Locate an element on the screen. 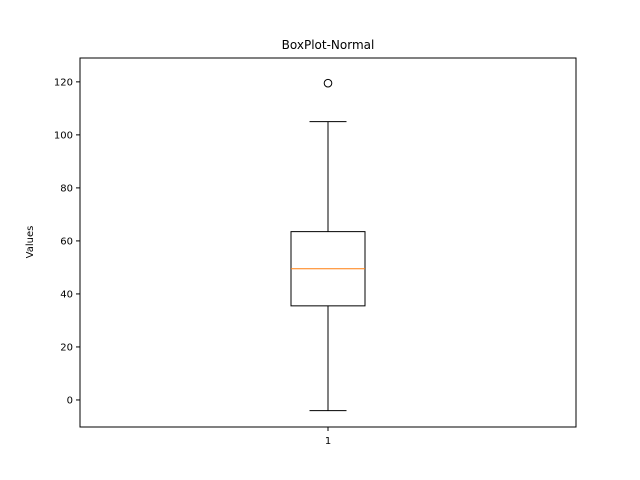 Image resolution: width=640 pixels, height=480 pixels. x-axis: 1 is located at coordinates (328, 437).